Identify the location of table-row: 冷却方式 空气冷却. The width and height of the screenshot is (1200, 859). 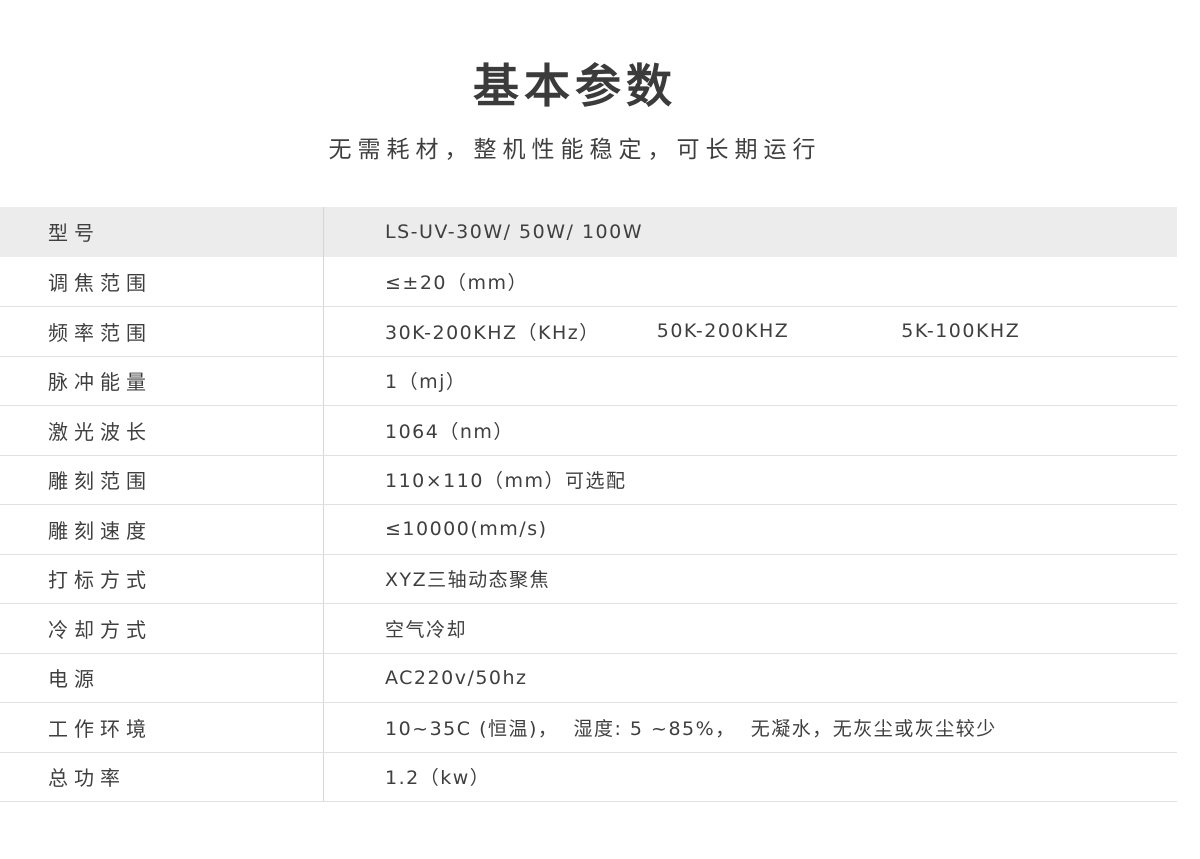
(588, 628).